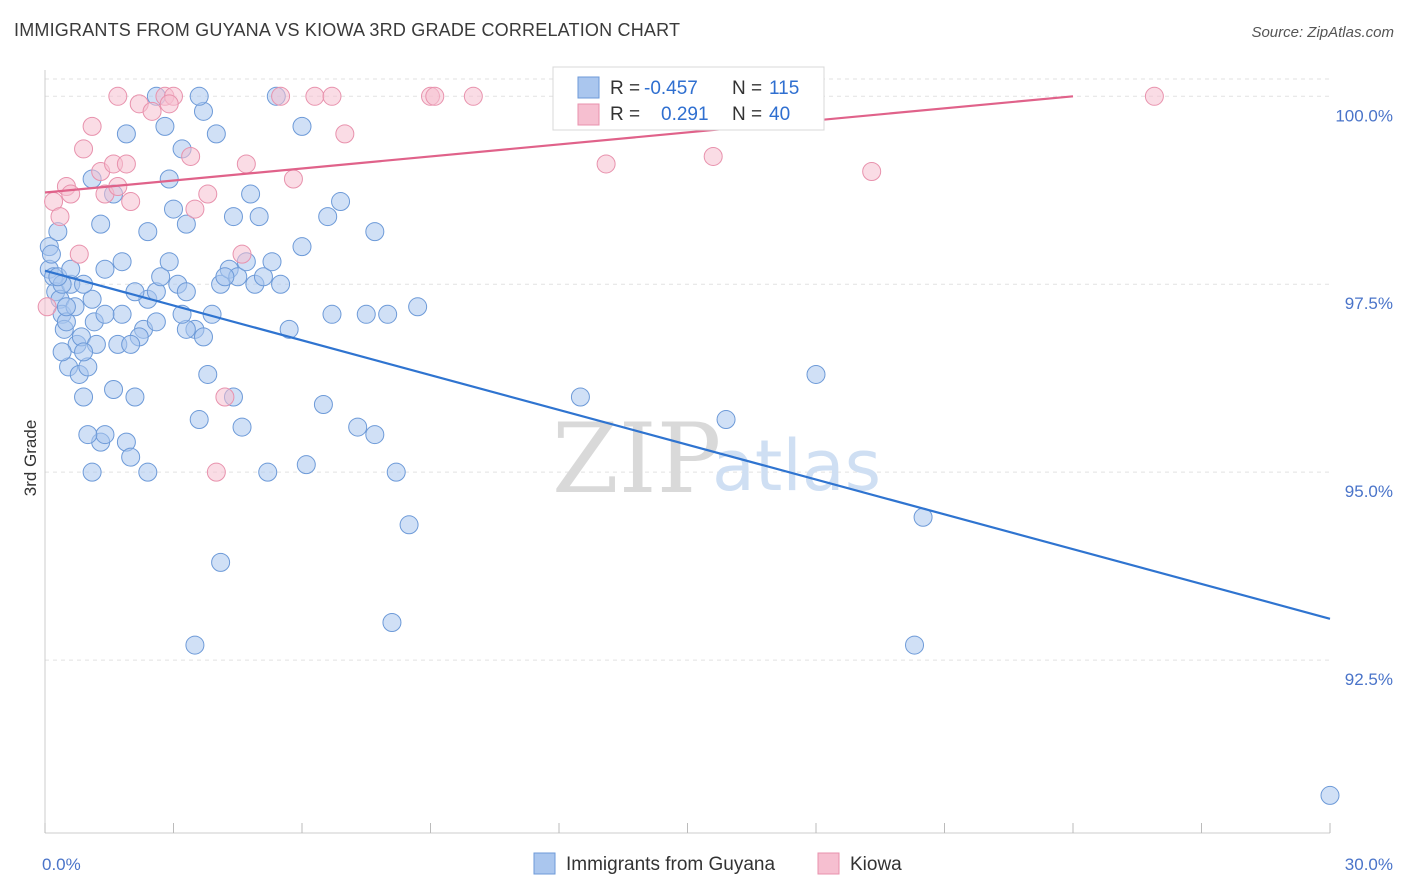  What do you see at coordinates (796, 466) in the screenshot?
I see `watermark-atlas: atlas` at bounding box center [796, 466].